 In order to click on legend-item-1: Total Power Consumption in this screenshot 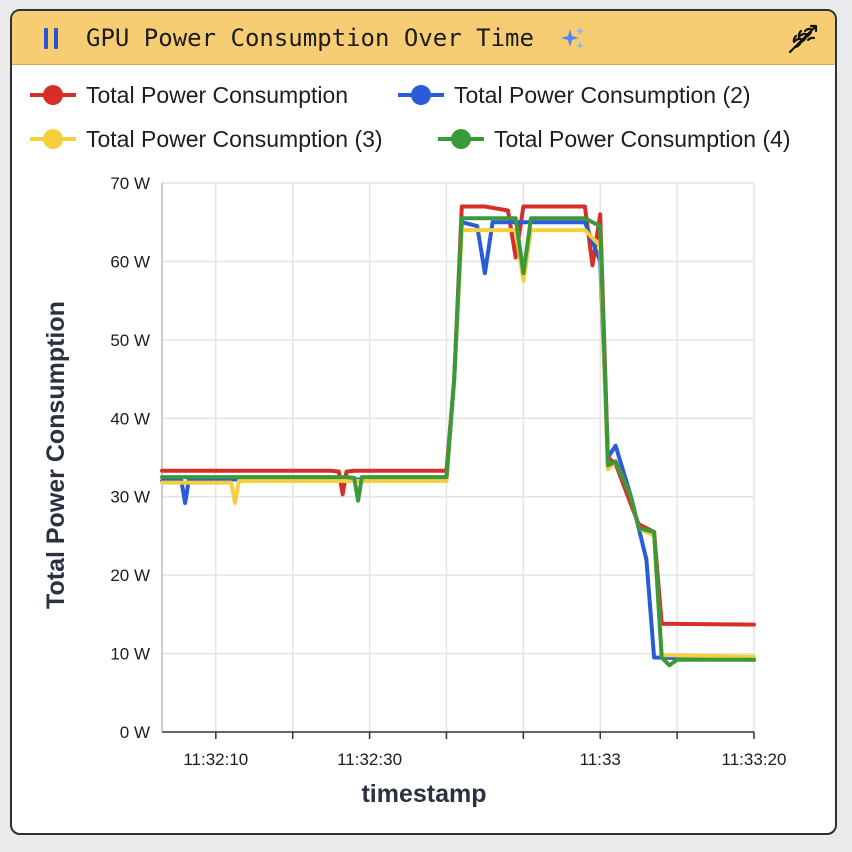, I will do `click(189, 95)`.